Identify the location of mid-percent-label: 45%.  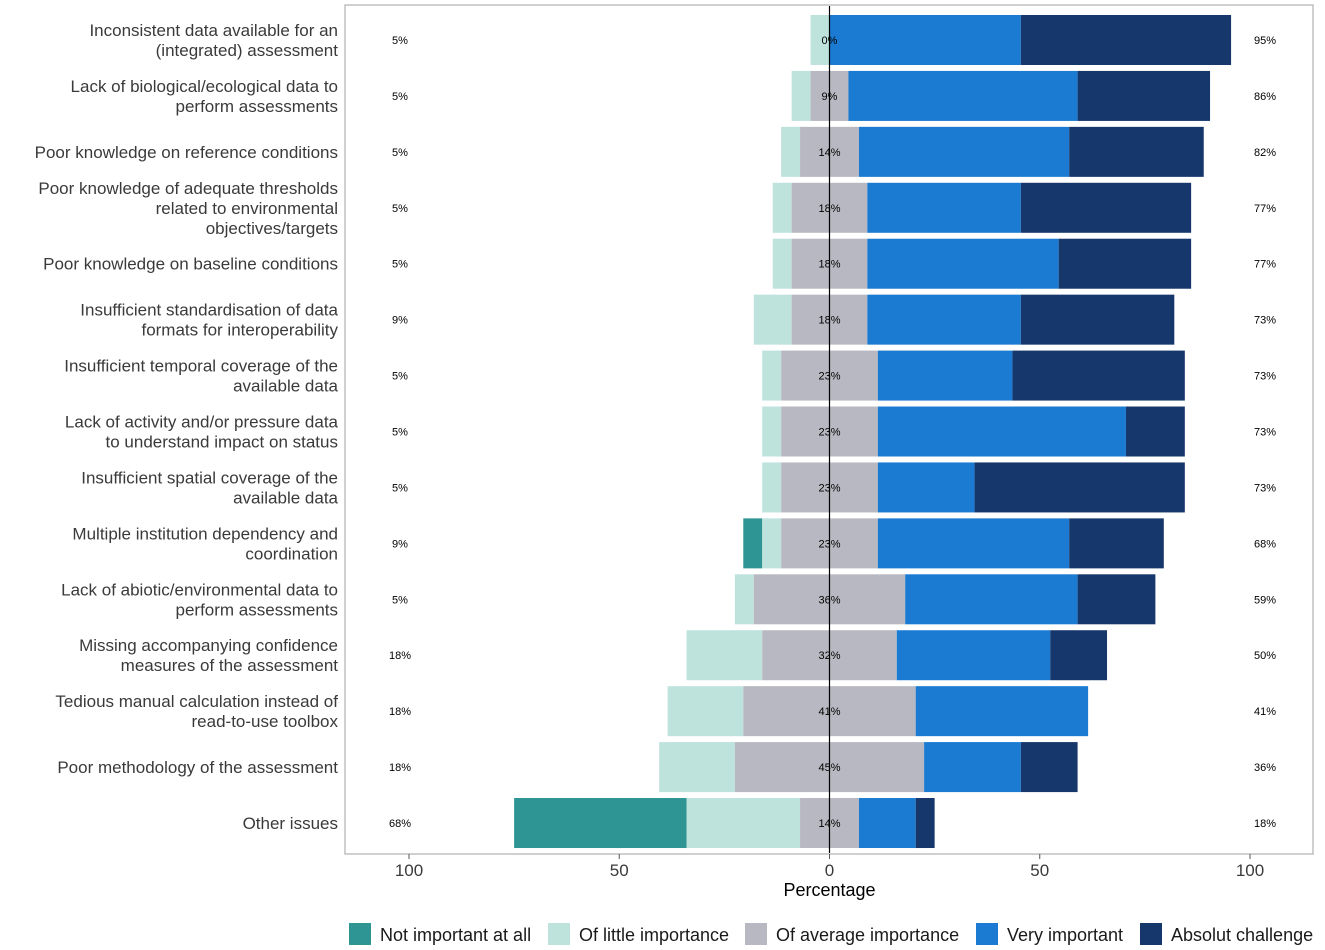
(829, 768).